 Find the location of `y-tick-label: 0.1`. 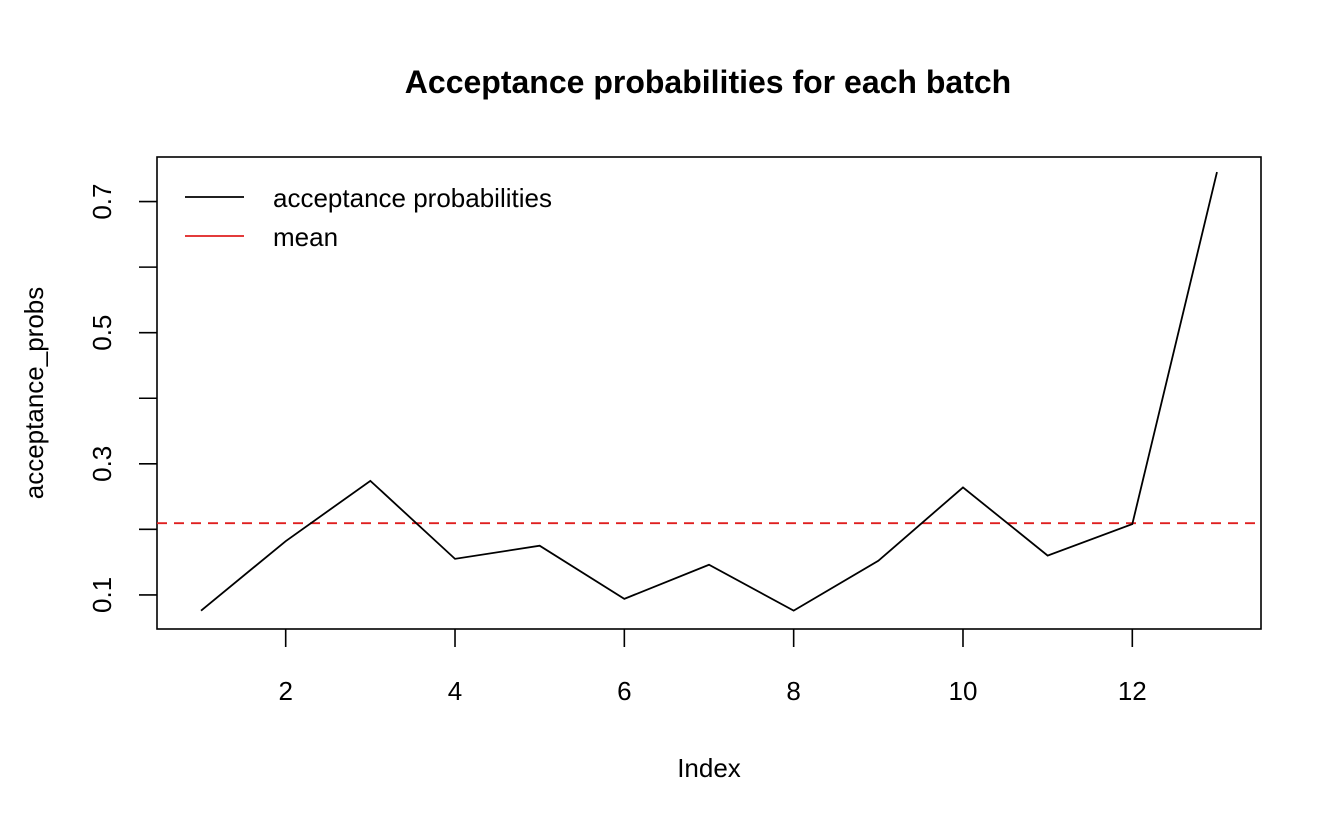

y-tick-label: 0.1 is located at coordinates (102, 595).